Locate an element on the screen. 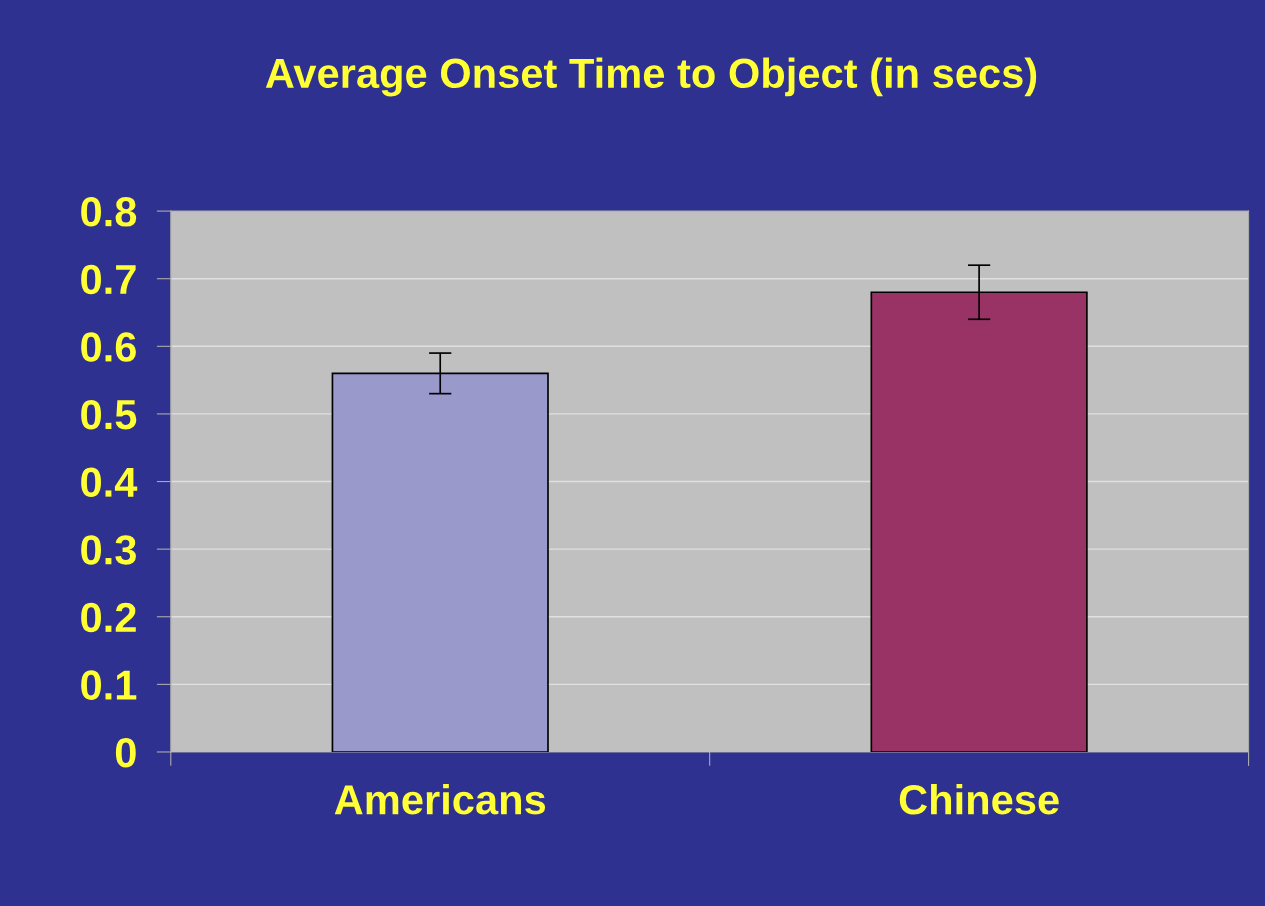 The image size is (1265, 906). y-tick-label: 0.7 is located at coordinates (108, 279).